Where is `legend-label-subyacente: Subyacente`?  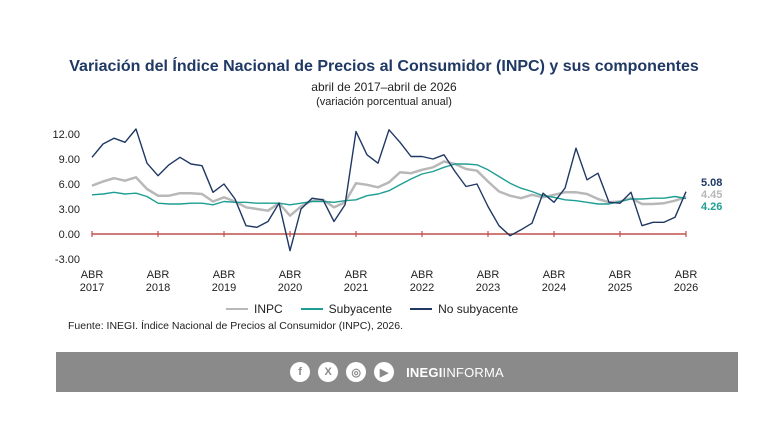 legend-label-subyacente: Subyacente is located at coordinates (360, 309).